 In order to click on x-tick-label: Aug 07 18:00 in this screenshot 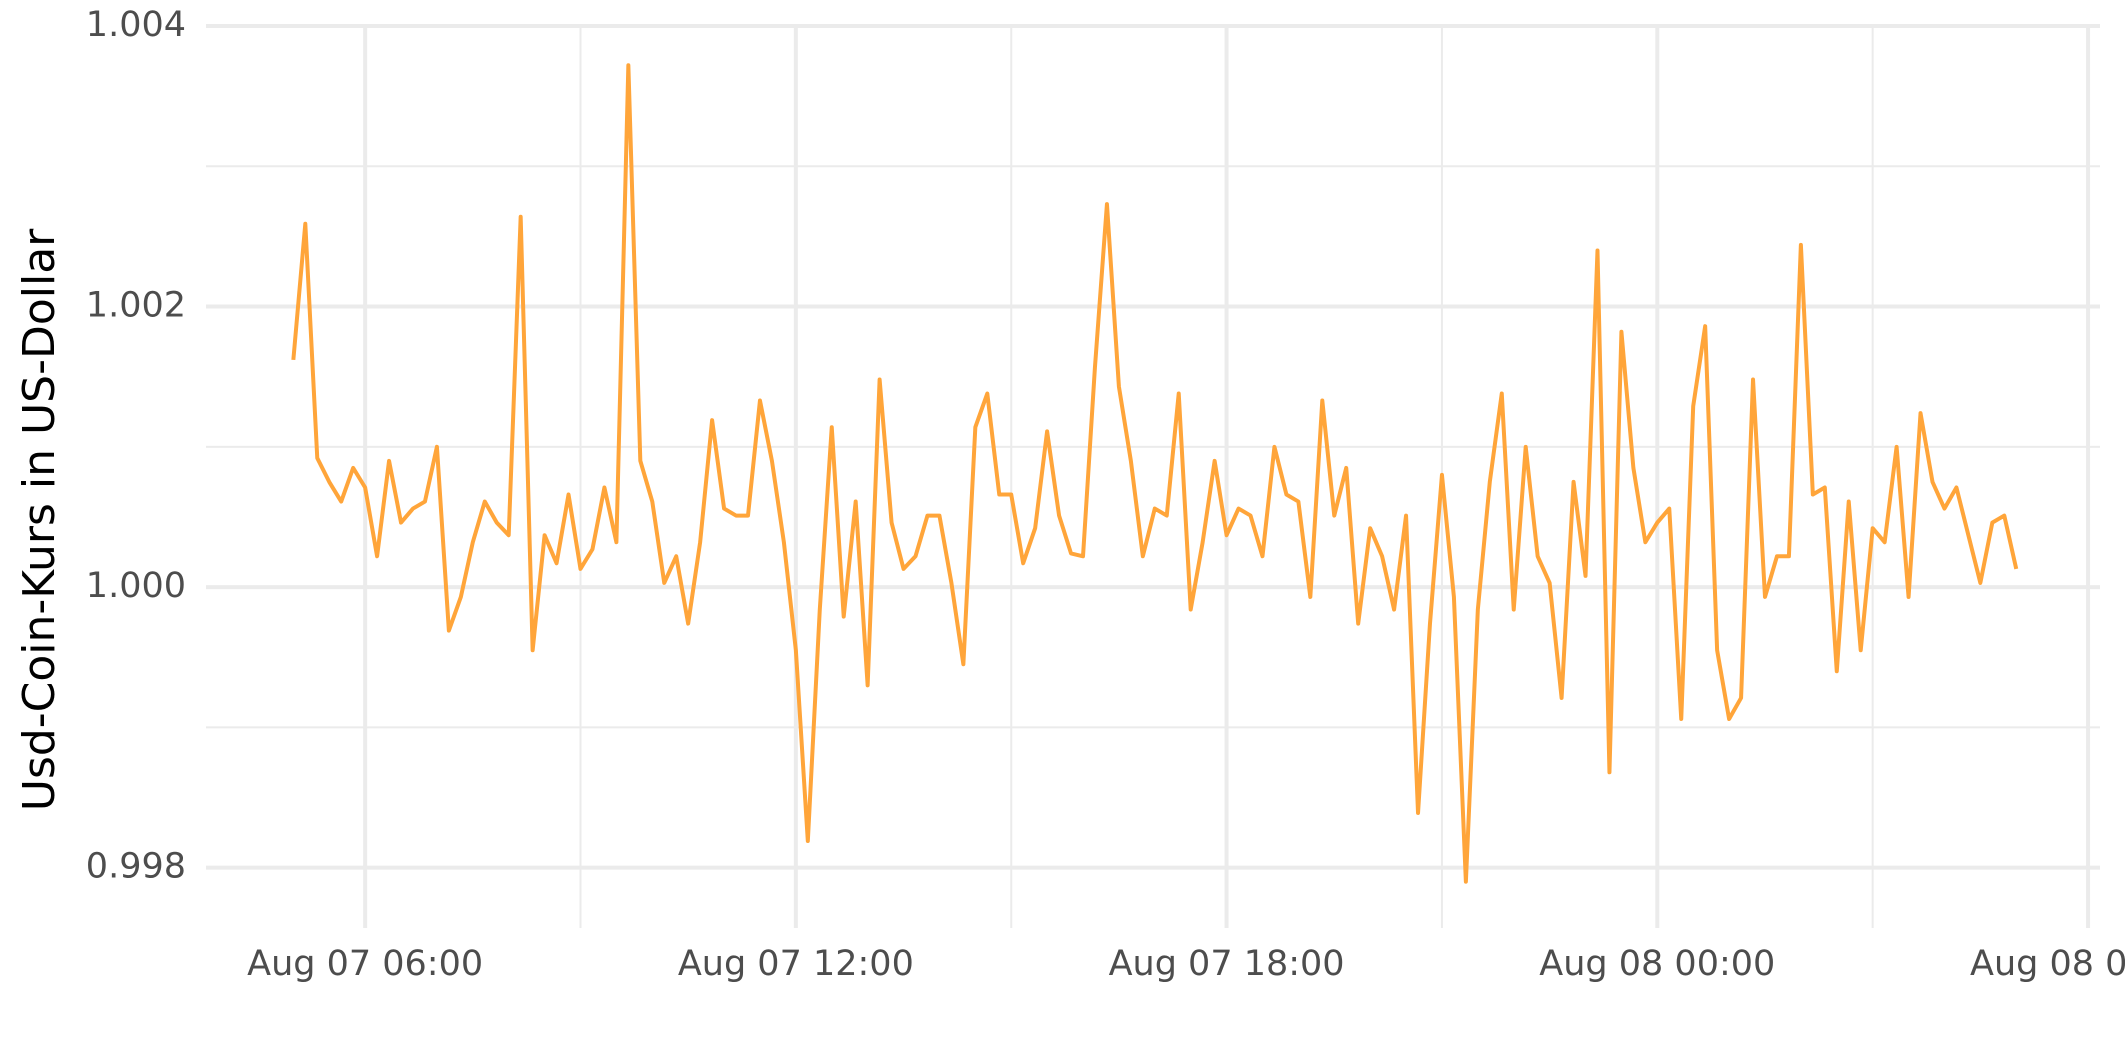, I will do `click(1227, 964)`.